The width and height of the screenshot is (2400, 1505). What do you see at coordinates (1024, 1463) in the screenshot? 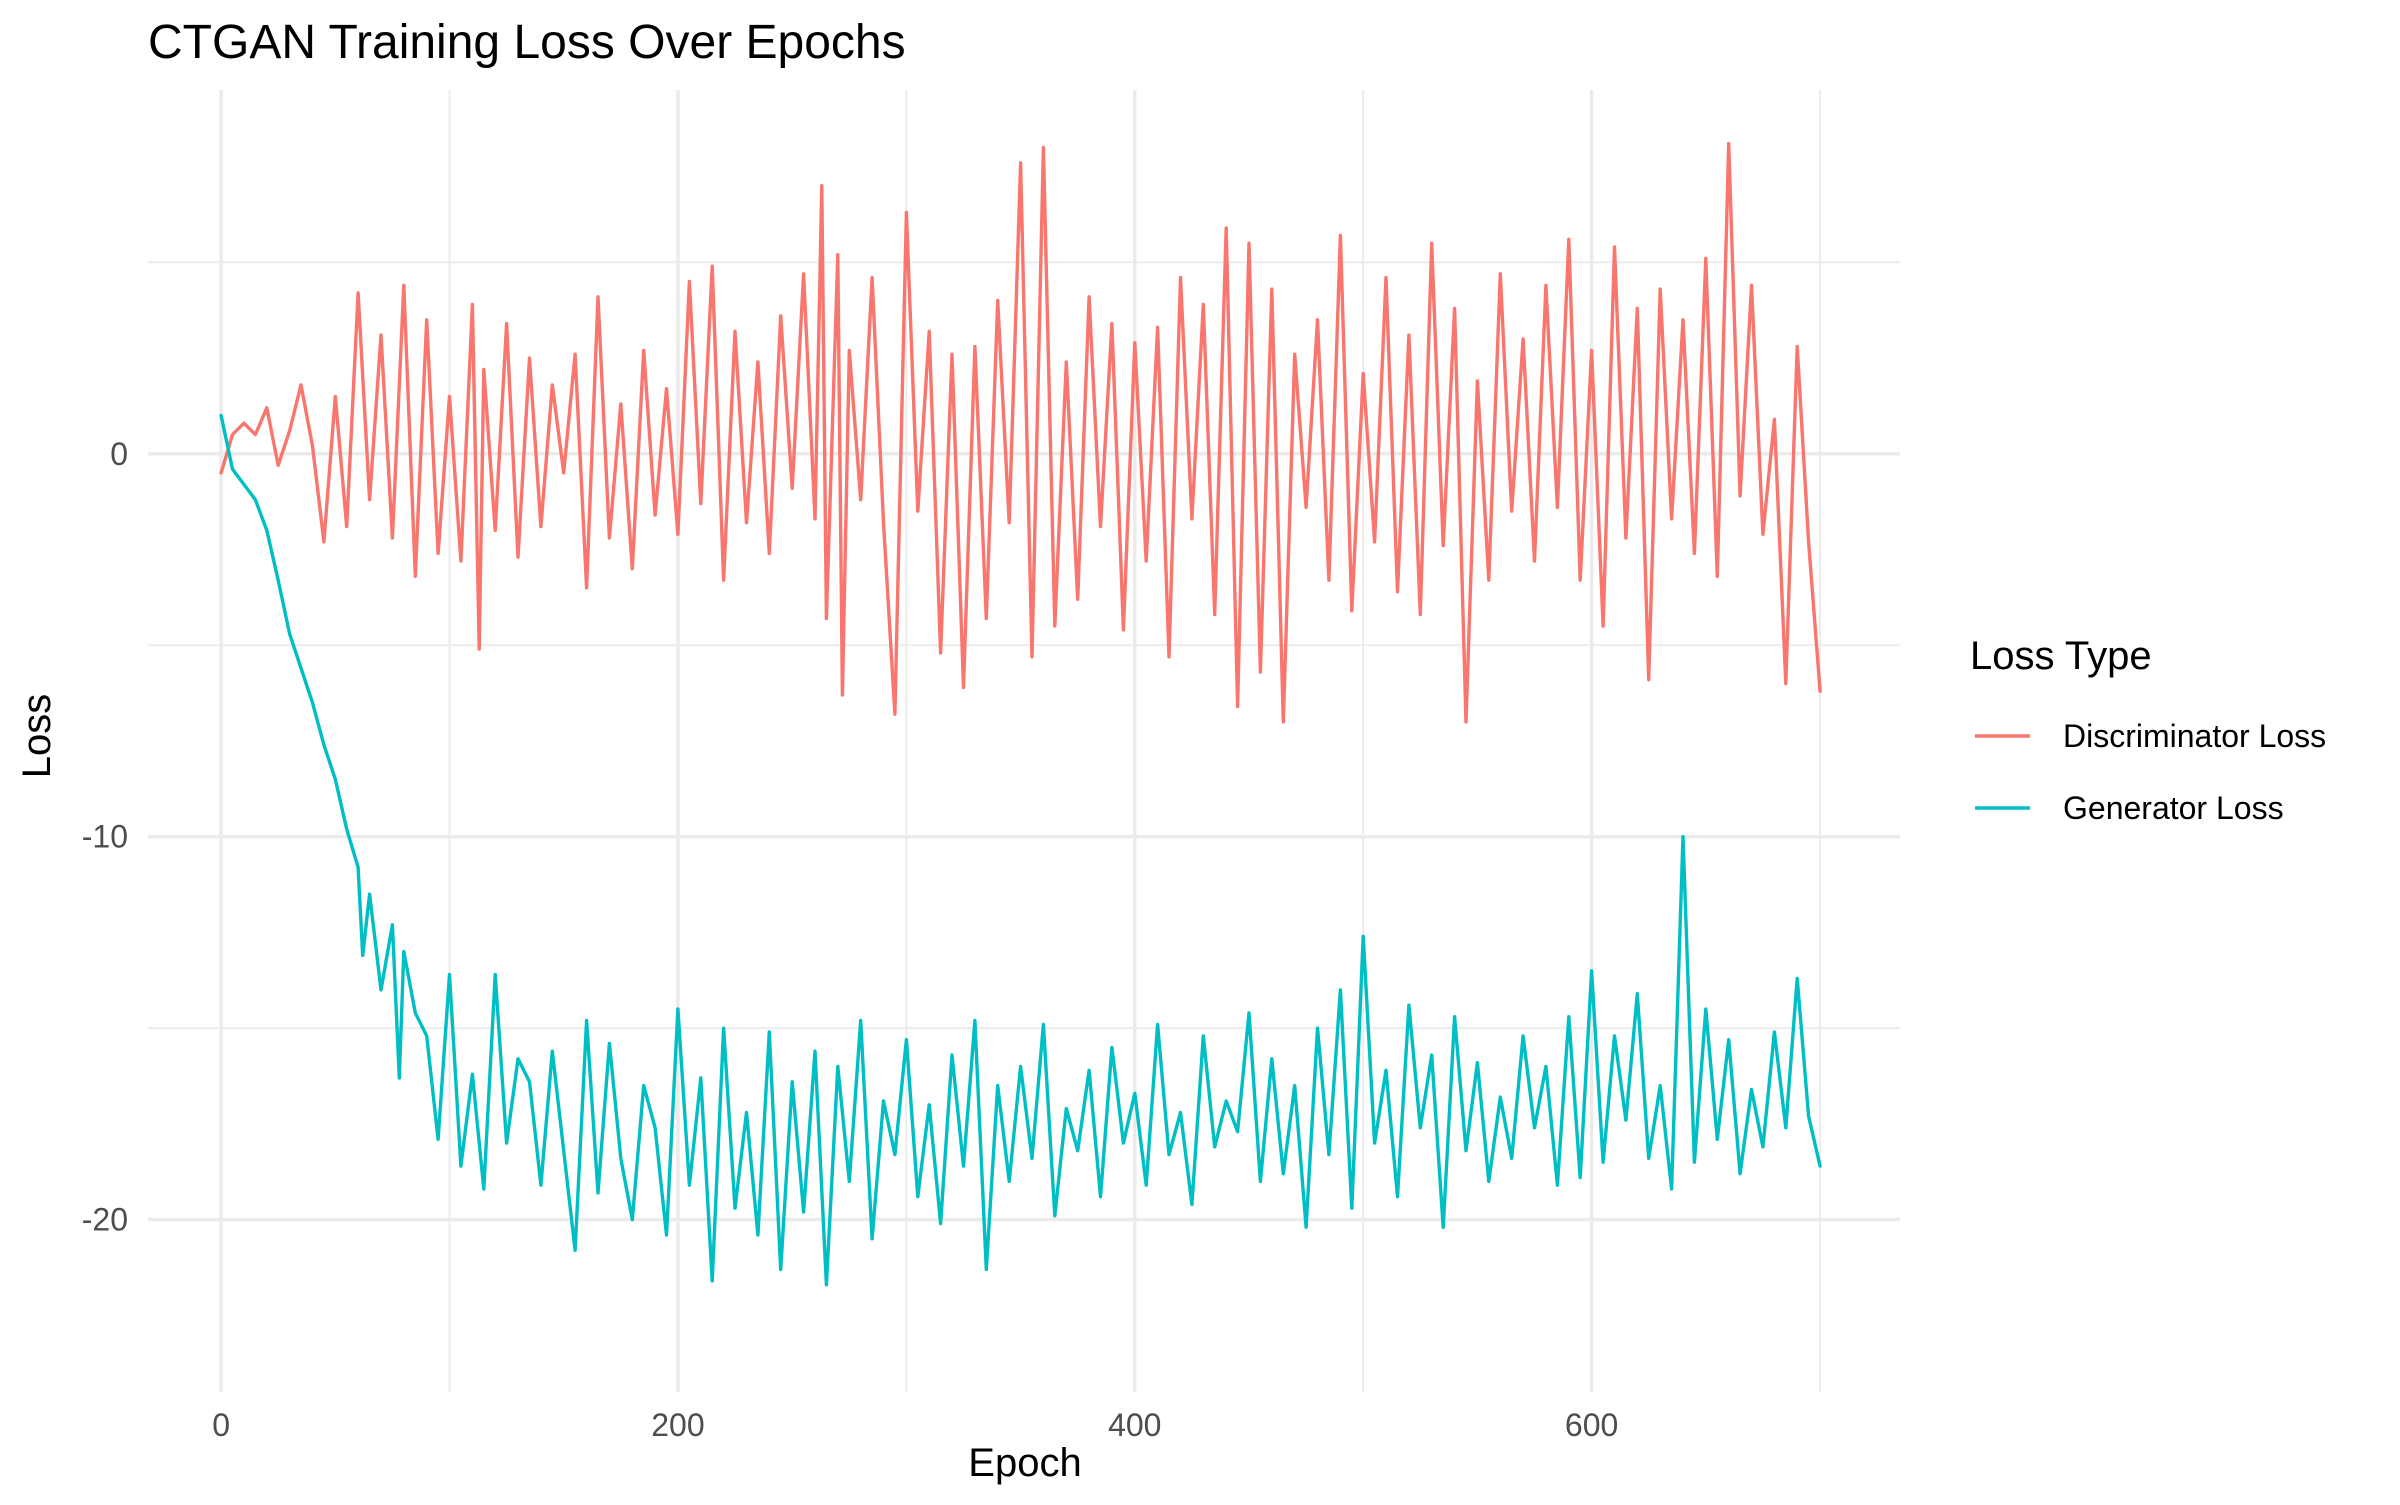
I see `x-axis-title: Epoch` at bounding box center [1024, 1463].